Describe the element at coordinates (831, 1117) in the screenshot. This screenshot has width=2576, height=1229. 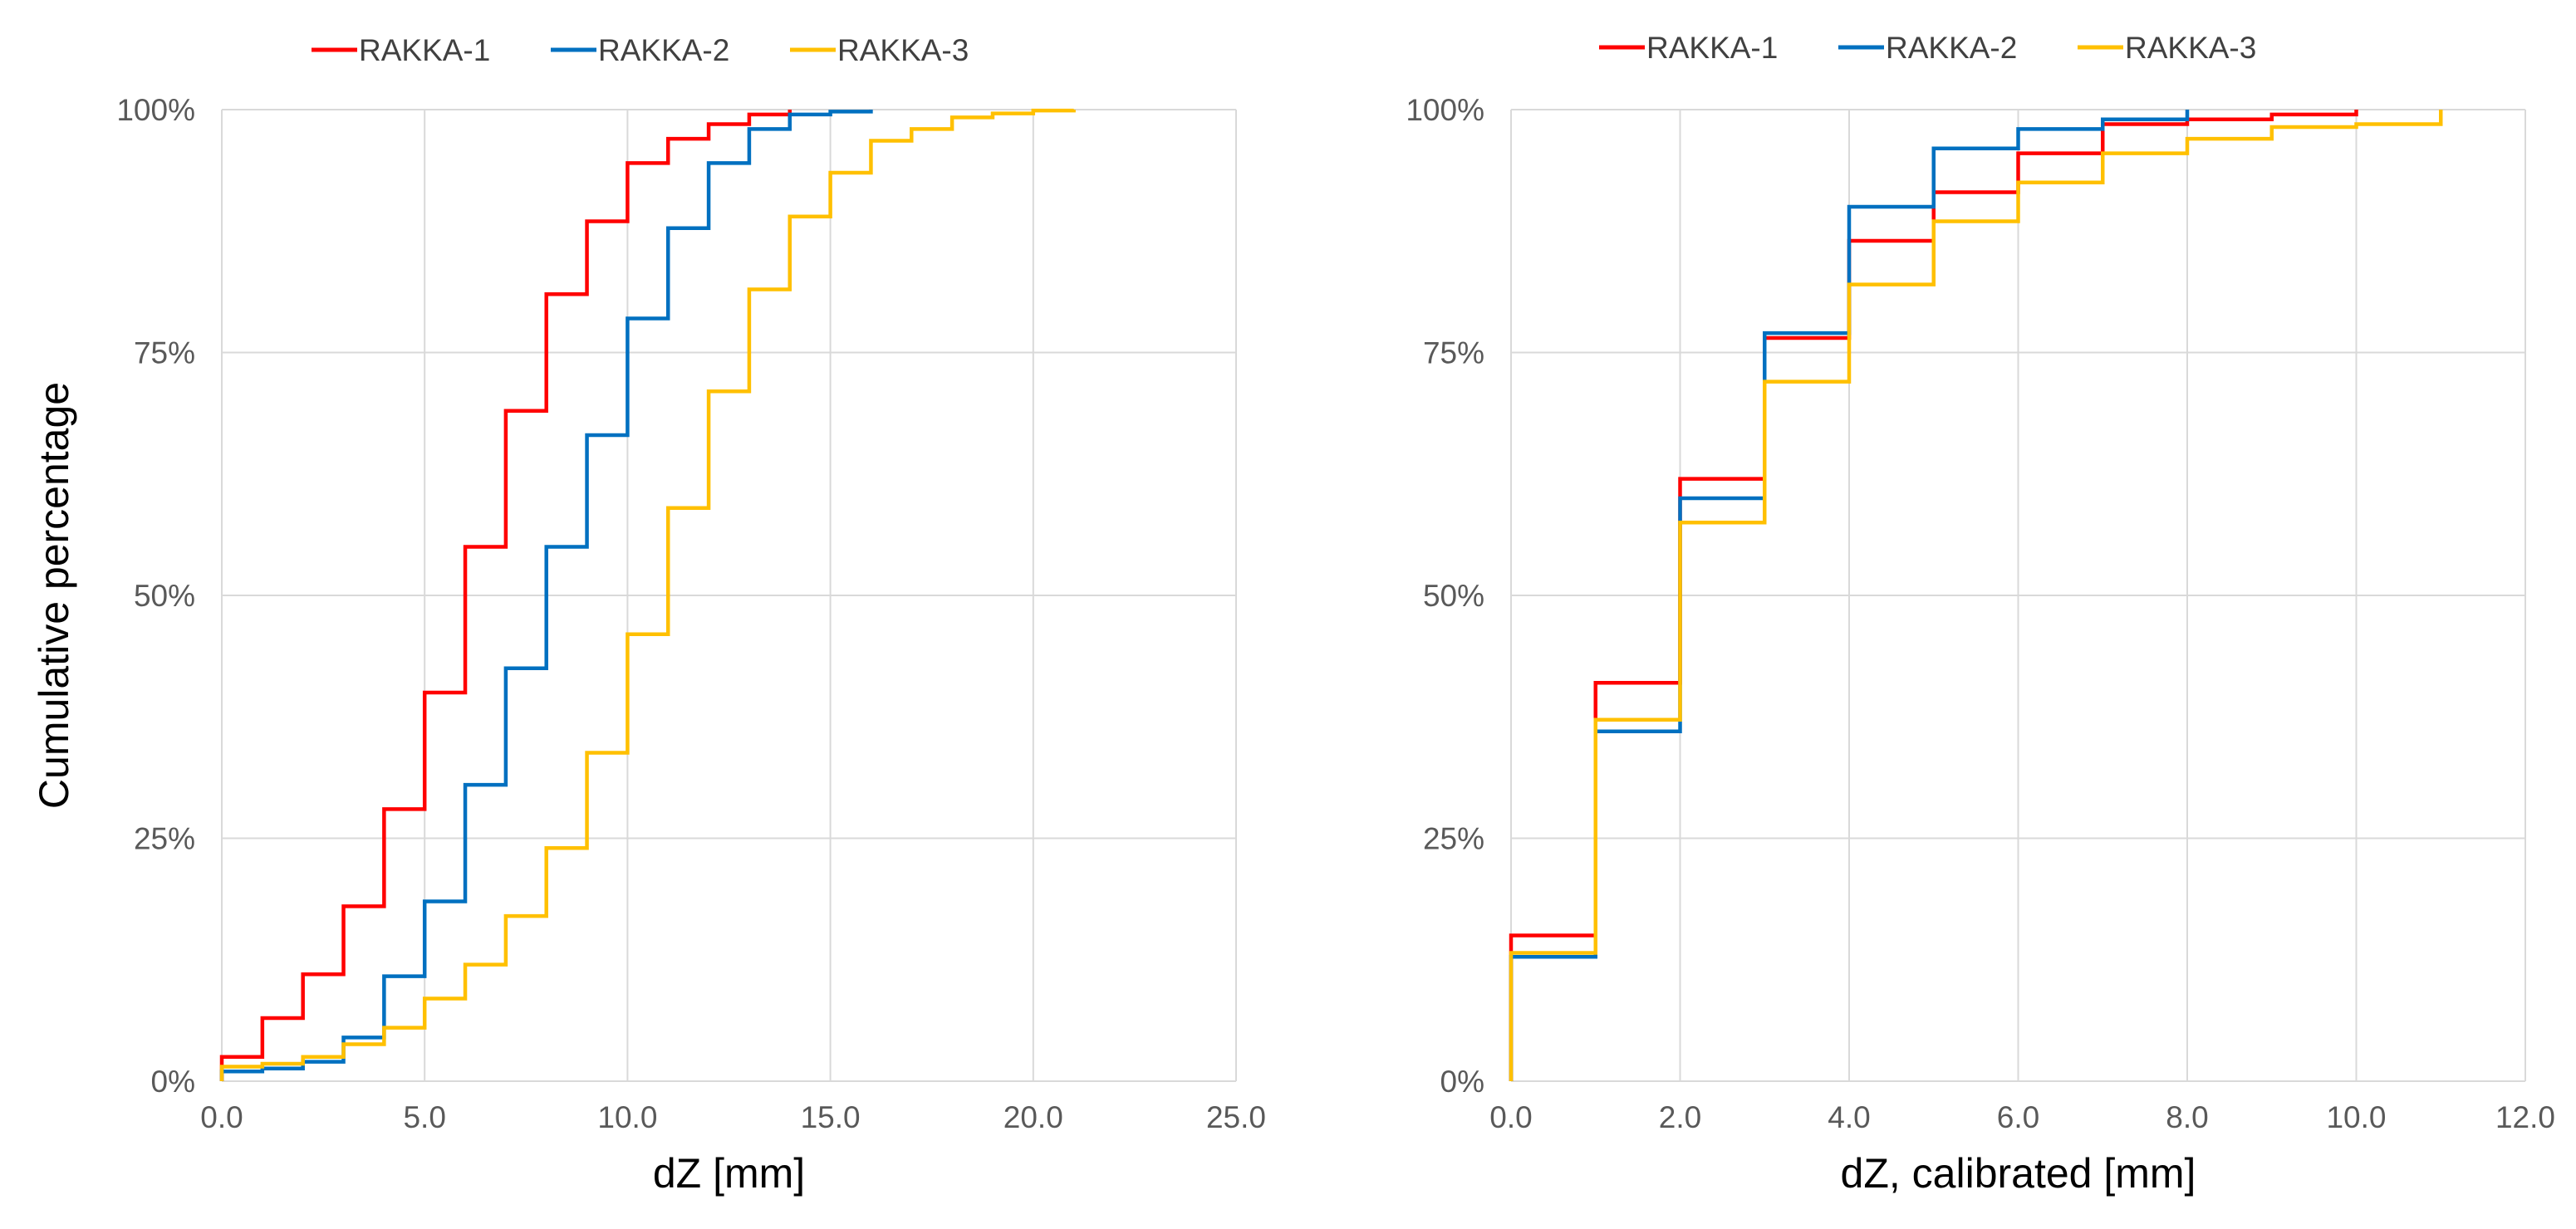
I see `x-tick-label: 15.0` at that location.